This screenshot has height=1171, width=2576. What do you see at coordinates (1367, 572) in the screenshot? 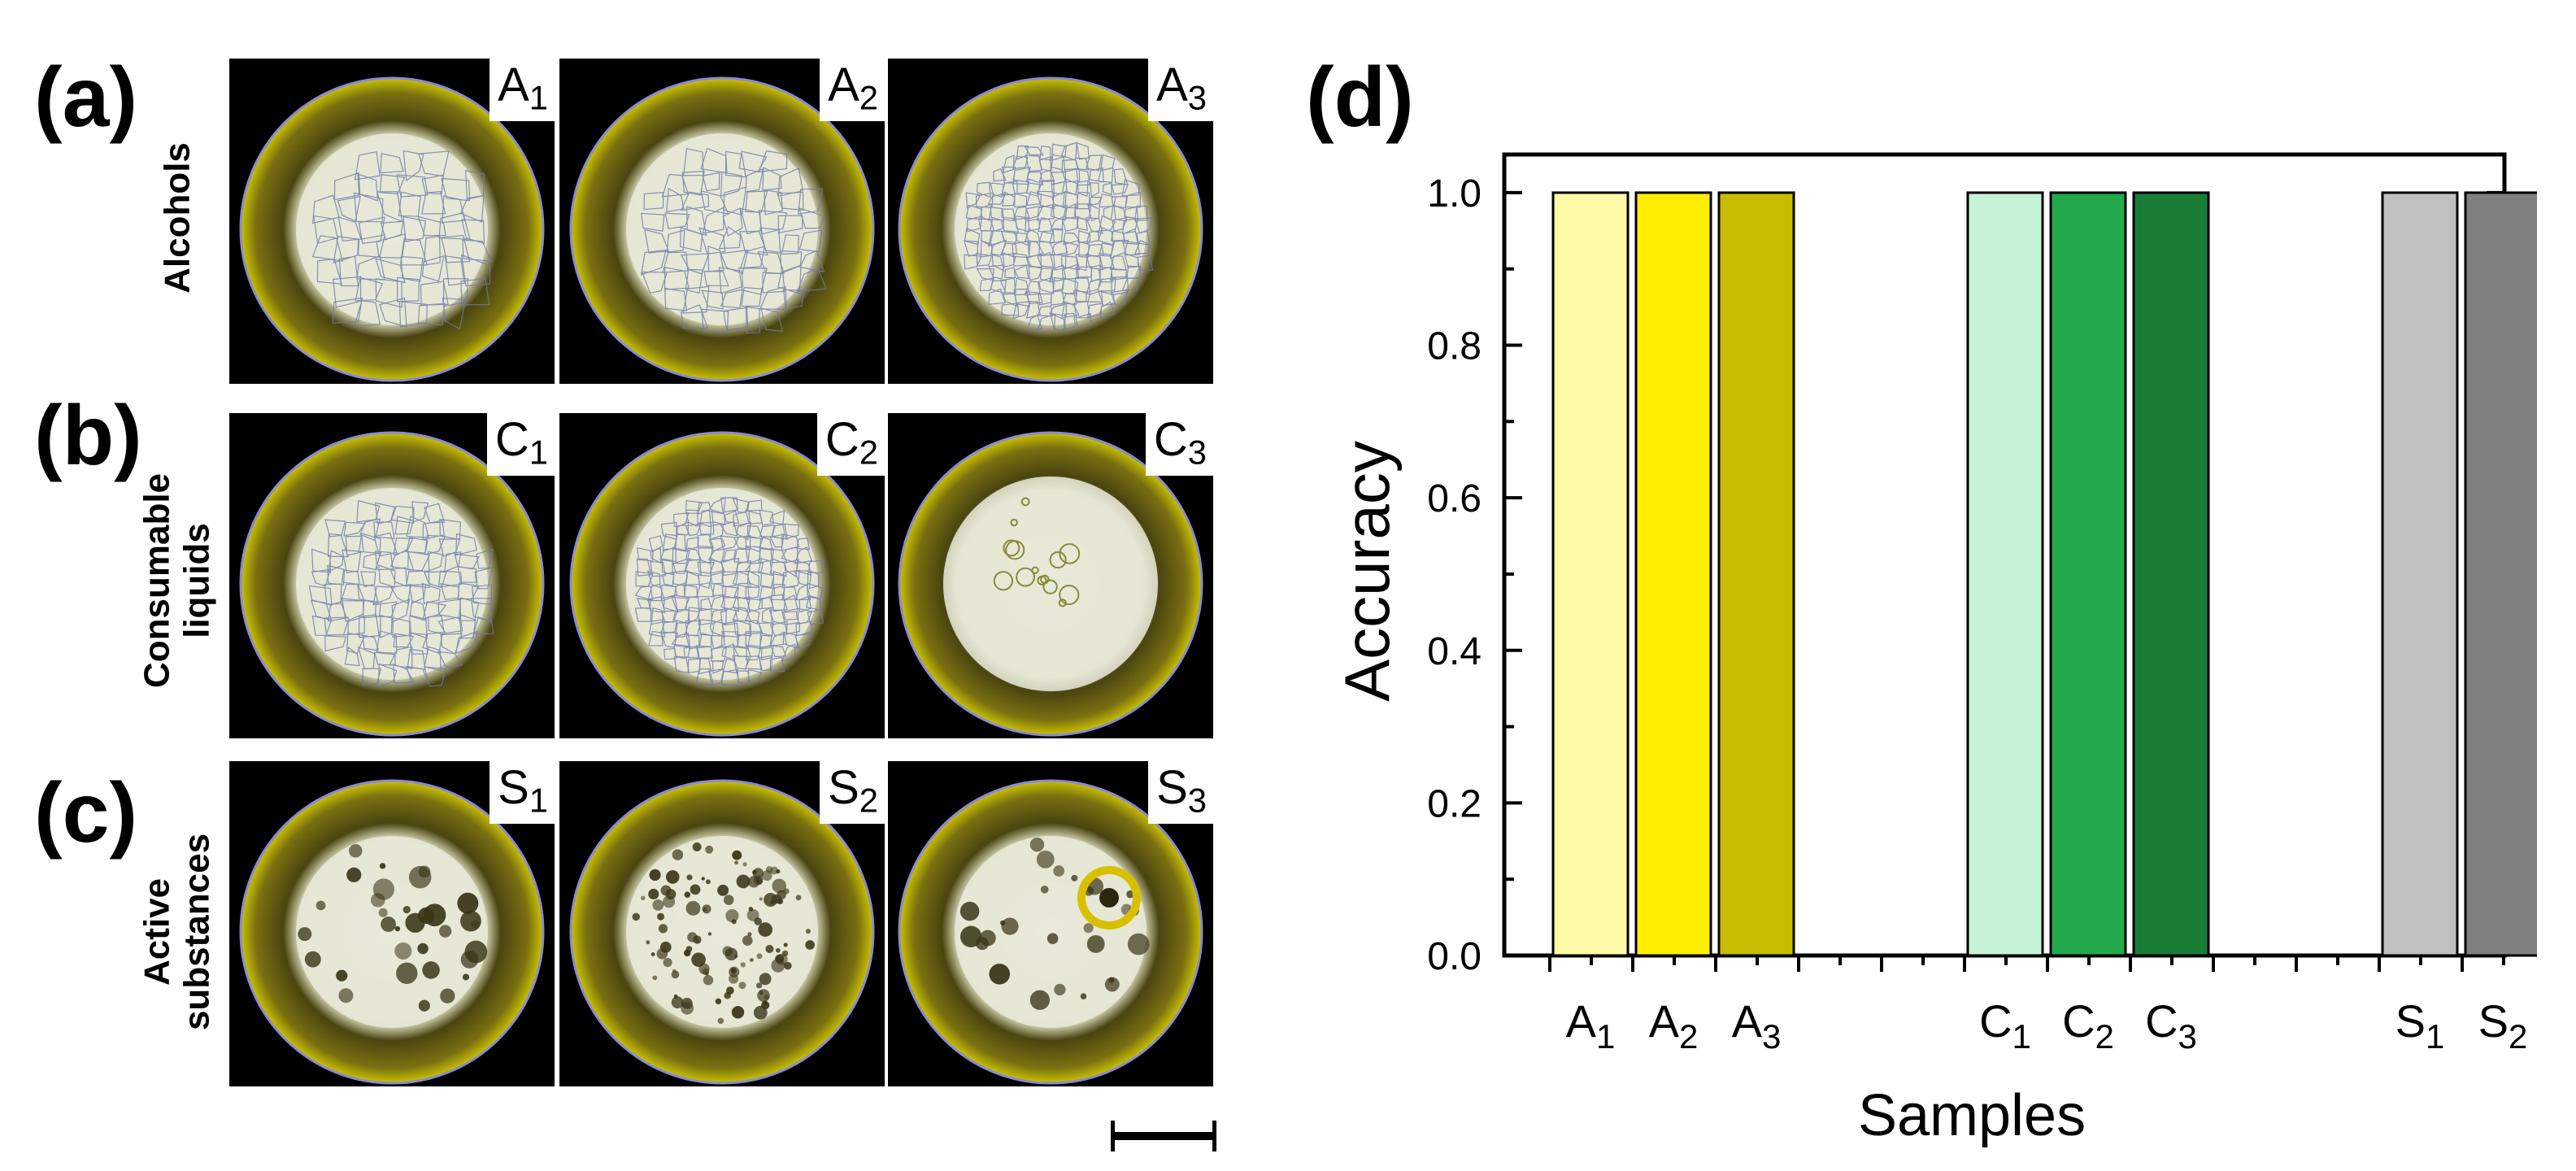
I see `y-axis-label: Accuracy` at bounding box center [1367, 572].